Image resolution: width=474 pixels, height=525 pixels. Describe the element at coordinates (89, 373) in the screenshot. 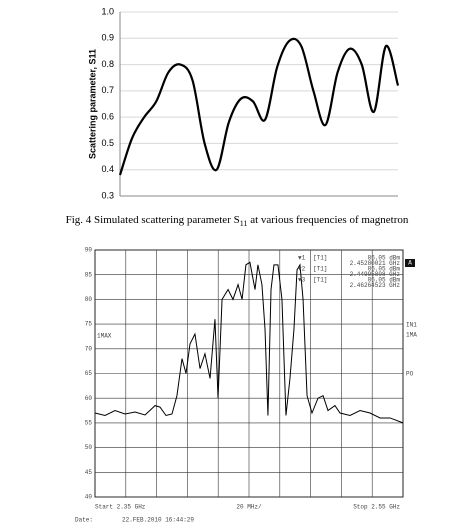

I see `y-tick-label: 65` at that location.